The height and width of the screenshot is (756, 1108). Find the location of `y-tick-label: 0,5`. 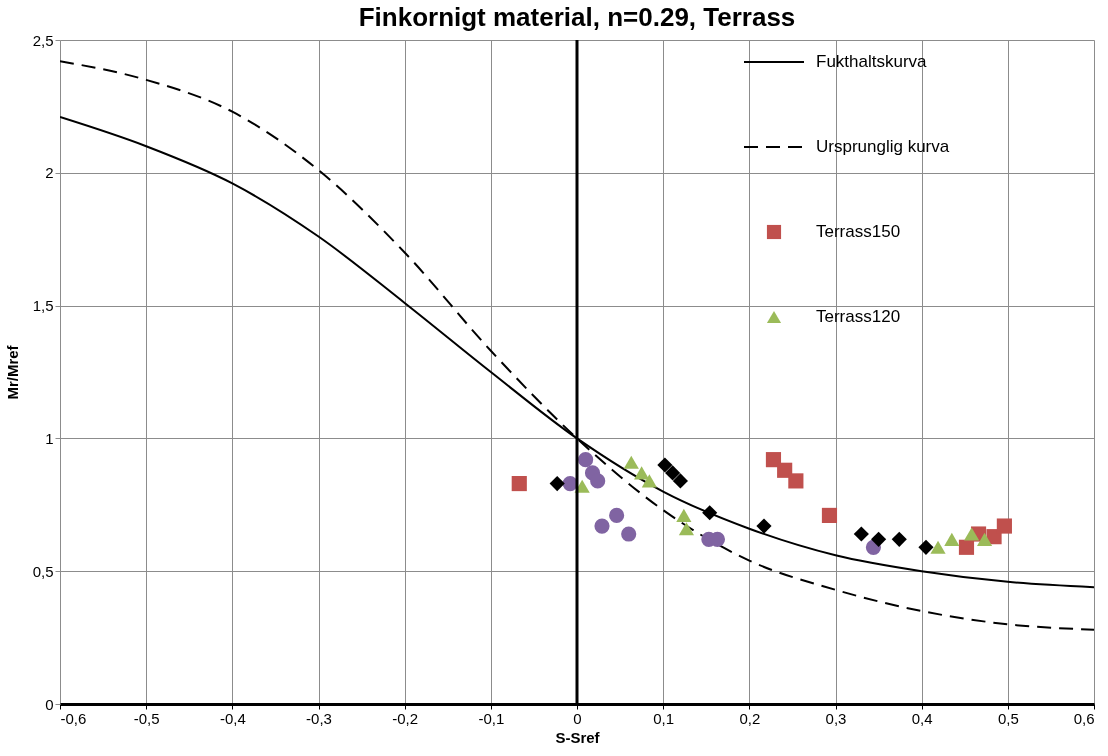

y-tick-label: 0,5 is located at coordinates (43, 571).